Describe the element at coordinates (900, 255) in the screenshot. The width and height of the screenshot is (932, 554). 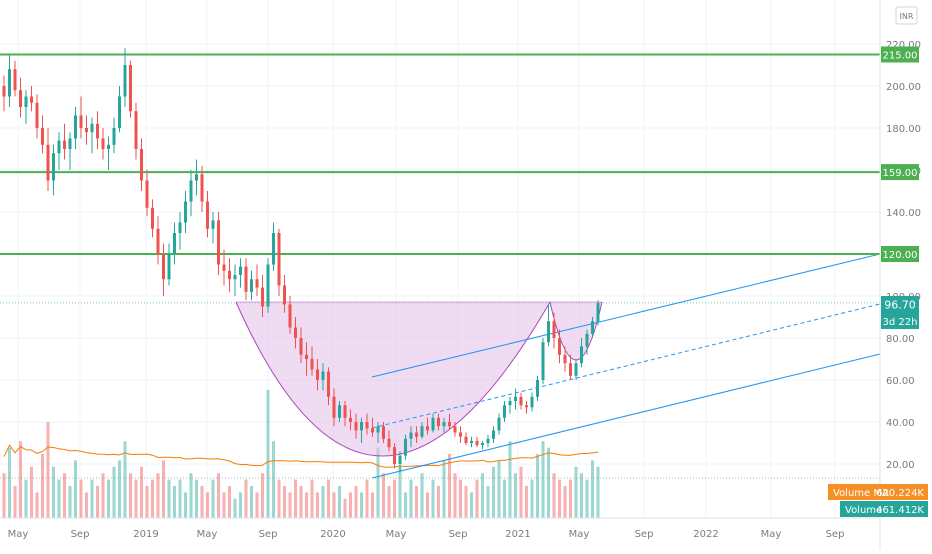
I see `resistance-label: 120.00` at that location.